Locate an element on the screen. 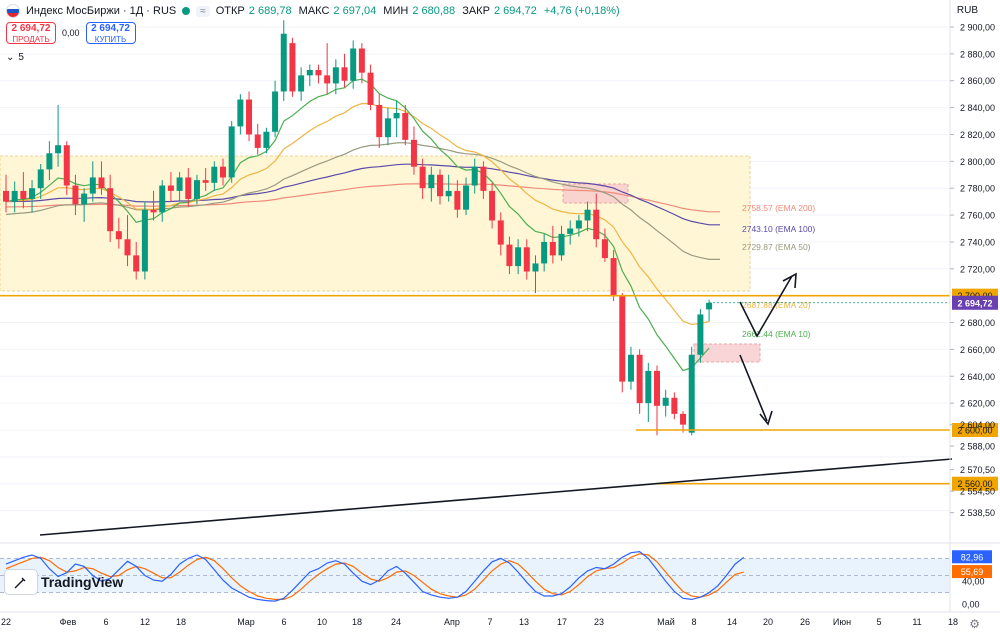  drawing-tool-icon is located at coordinates (21, 582).